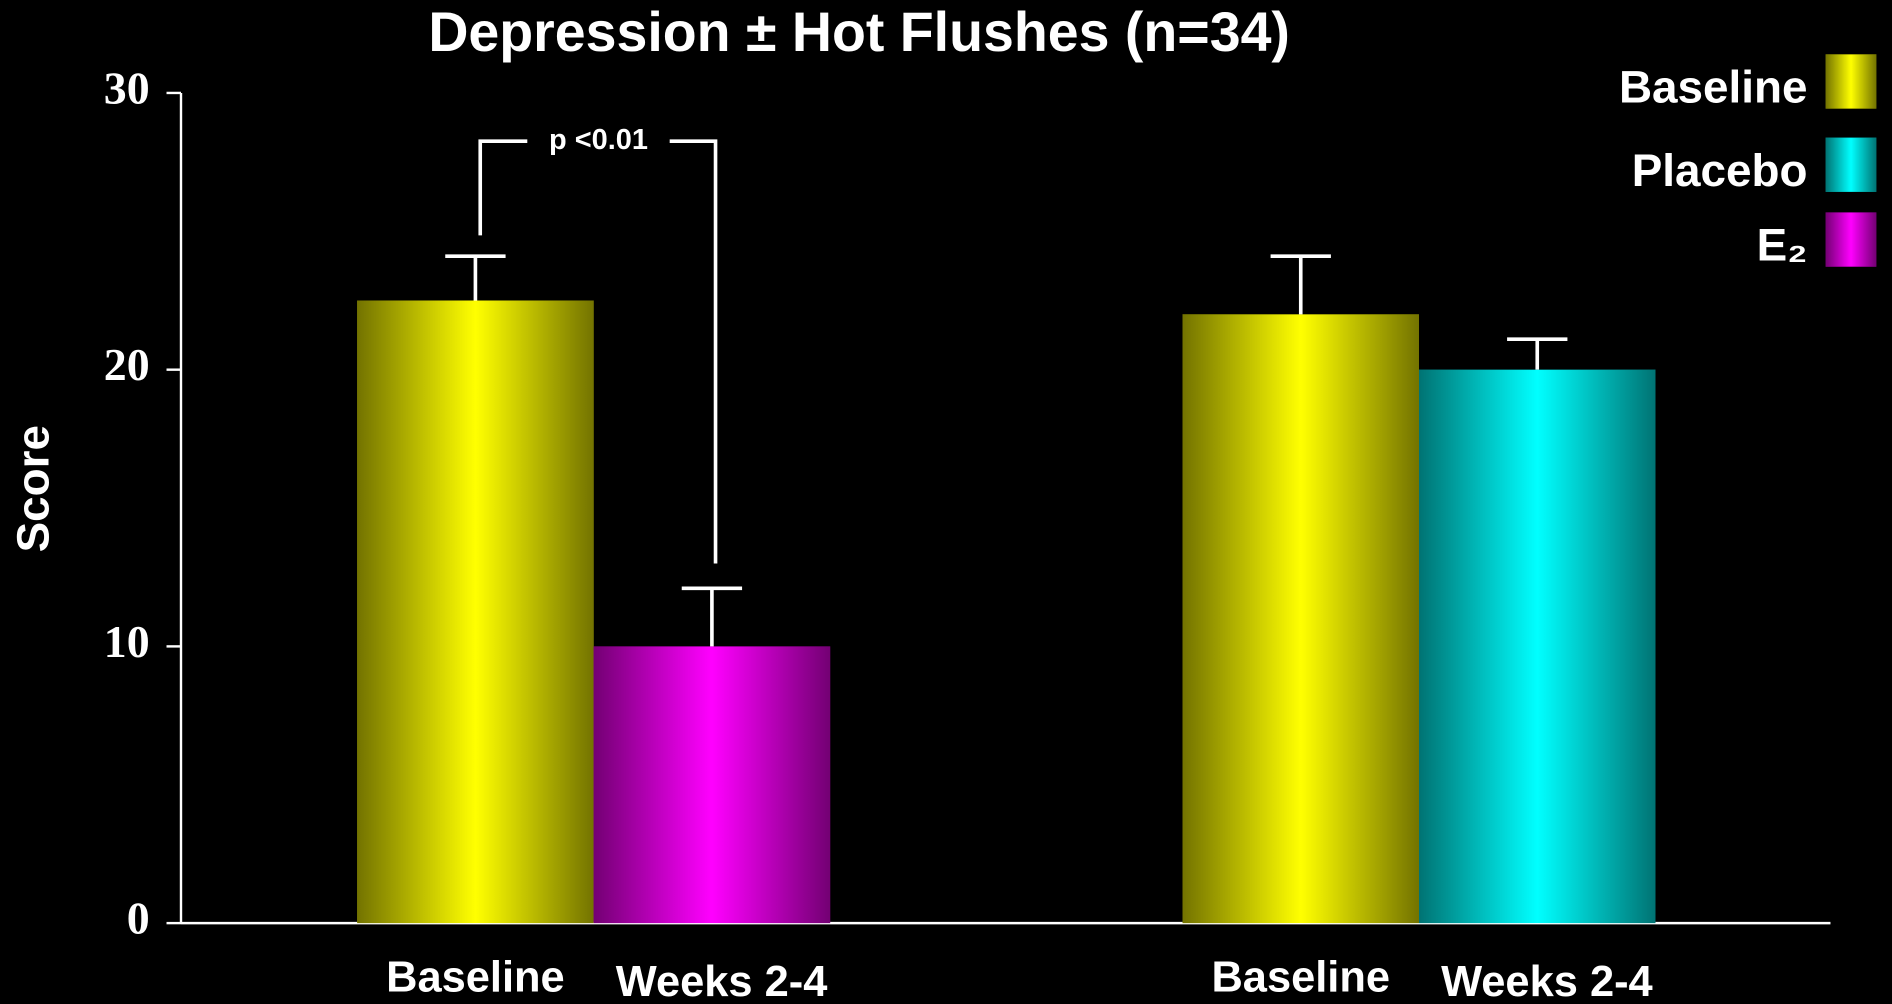  I want to click on y-tick-label: 0, so click(138, 918).